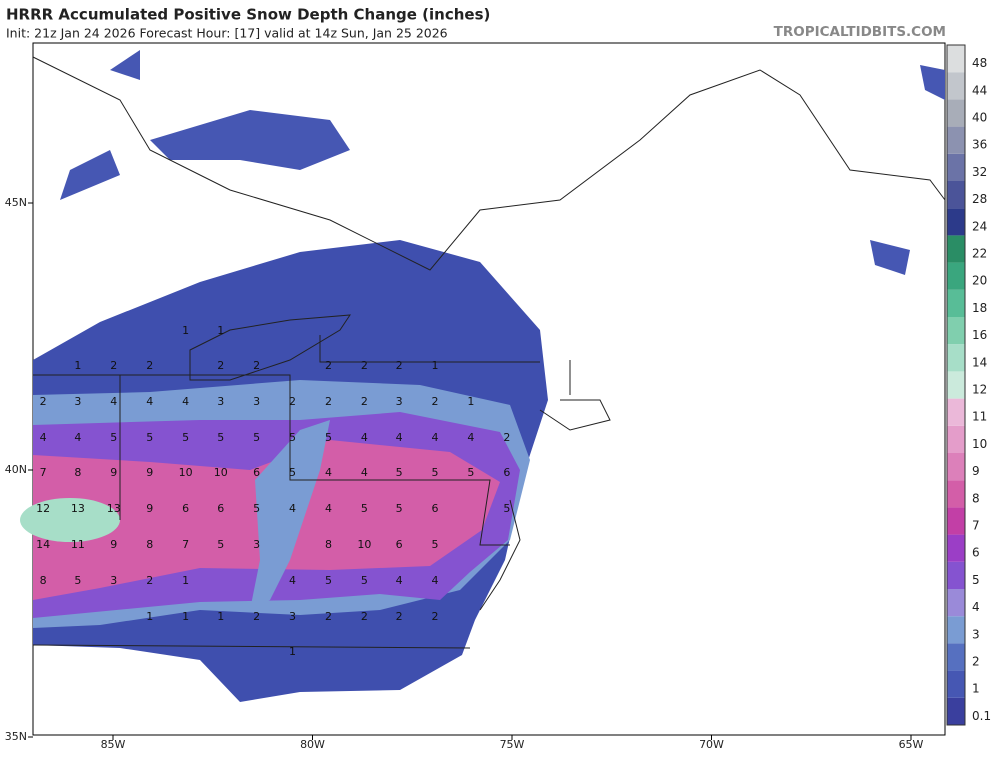 This screenshot has height=757, width=1000. Describe the element at coordinates (979, 335) in the screenshot. I see `colorbar-label: 16` at that location.